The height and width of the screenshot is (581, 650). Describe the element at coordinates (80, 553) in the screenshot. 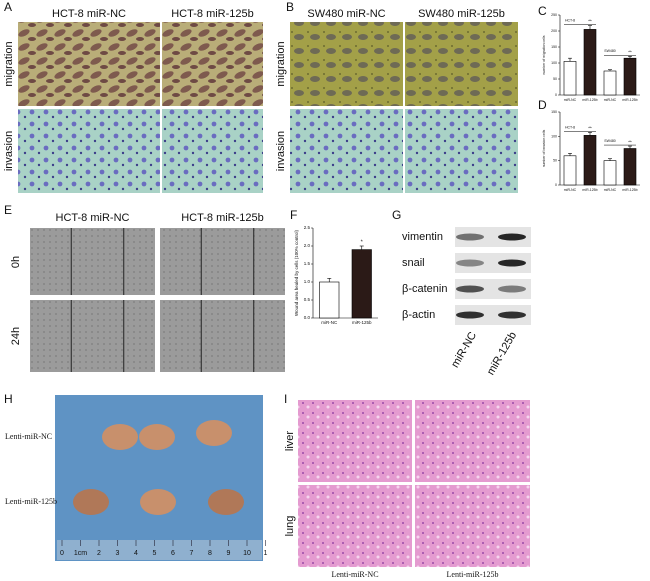

I see `ruler-label: 1cm` at that location.